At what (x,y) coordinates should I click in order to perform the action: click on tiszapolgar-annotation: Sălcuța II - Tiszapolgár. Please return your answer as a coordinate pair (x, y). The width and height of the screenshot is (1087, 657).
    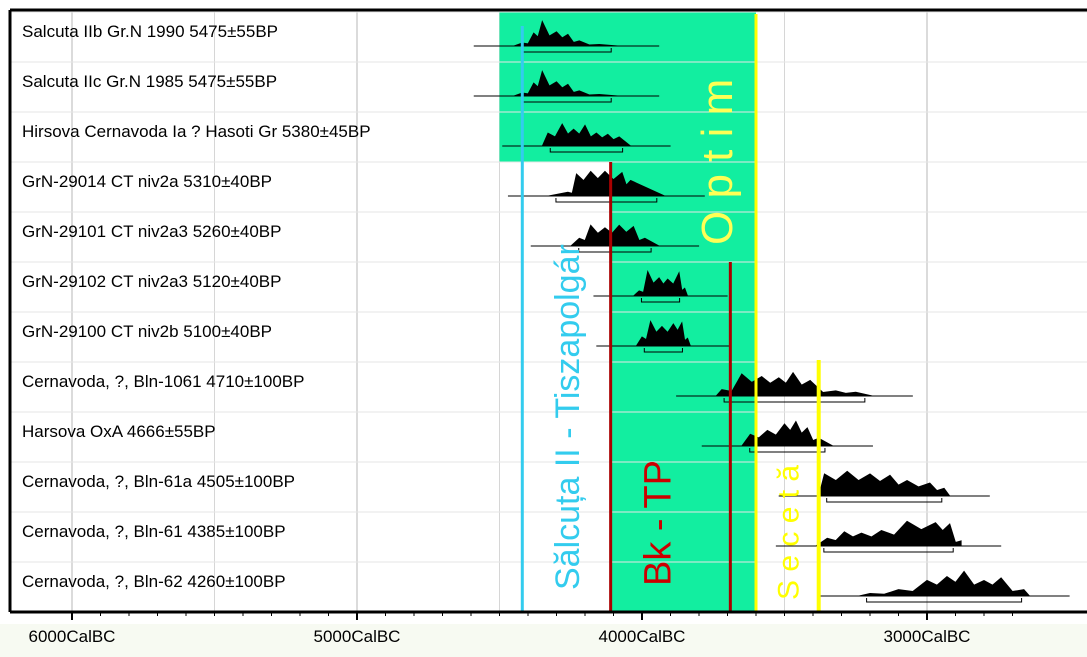
    Looking at the image, I should click on (568, 417).